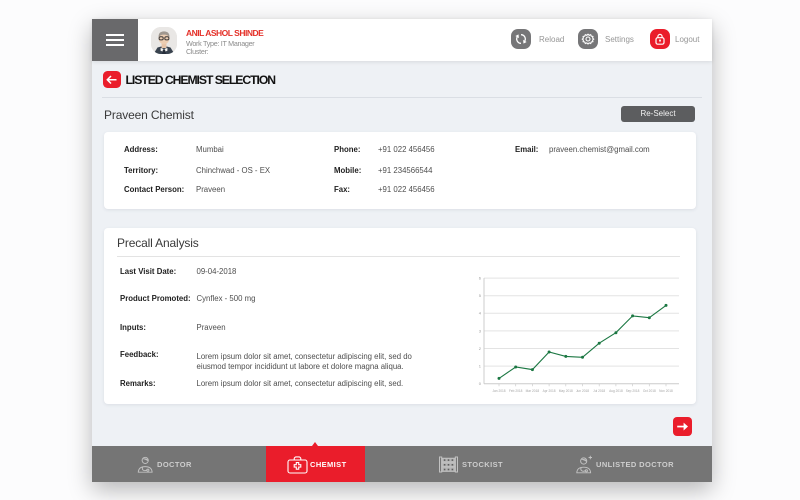 This screenshot has width=800, height=500. I want to click on svg-text: 0, so click(480, 383).